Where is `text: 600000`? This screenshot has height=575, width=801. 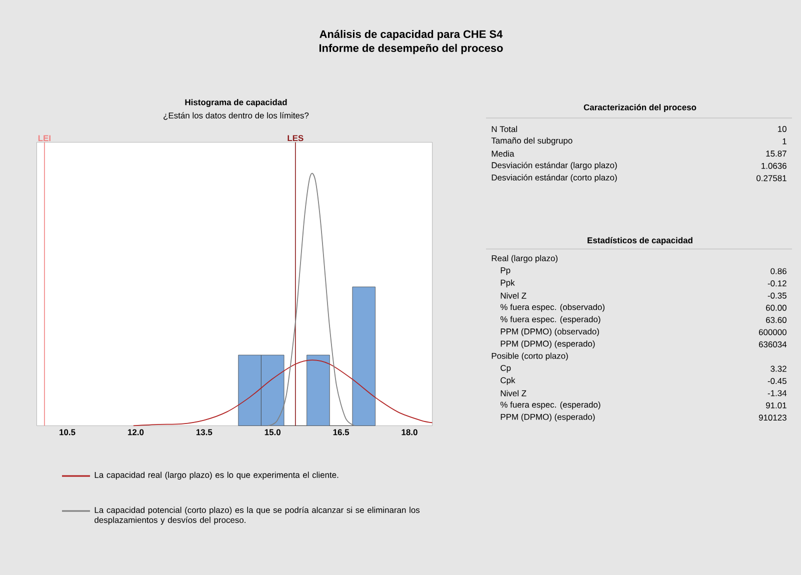
text: 600000 is located at coordinates (772, 332).